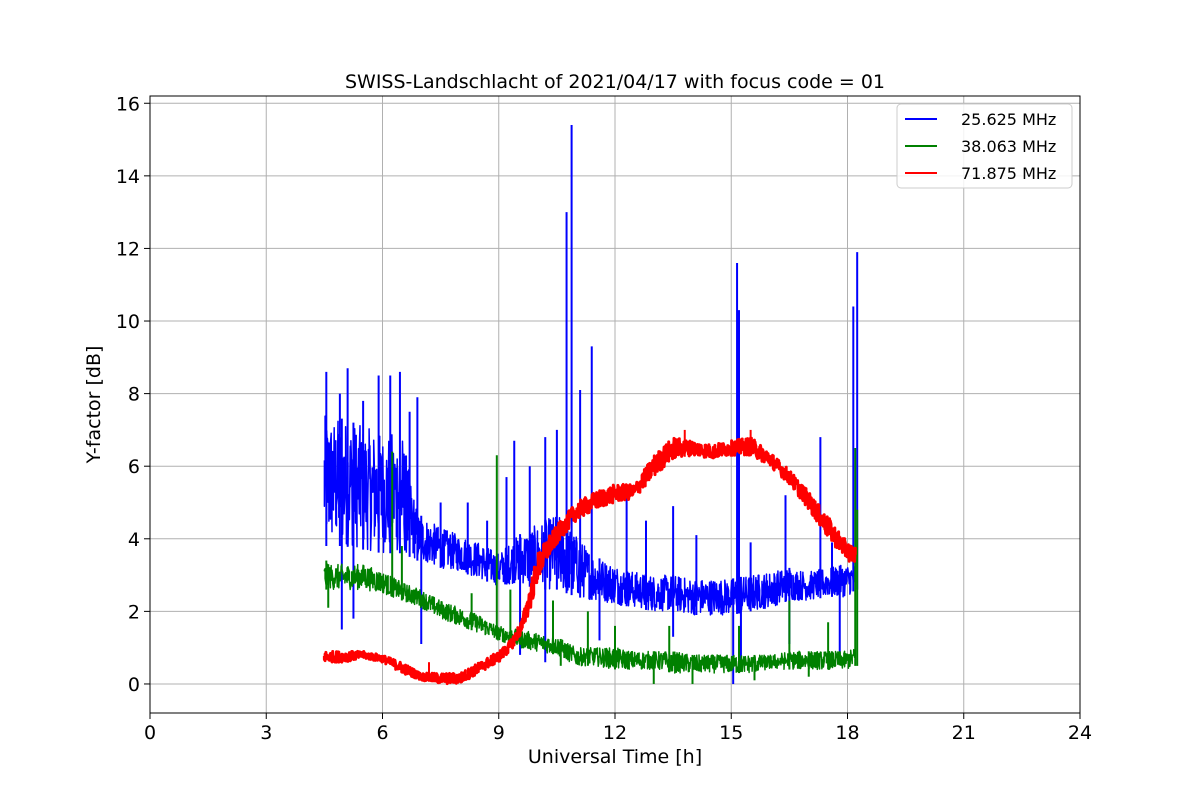 The height and width of the screenshot is (800, 1200). What do you see at coordinates (615, 757) in the screenshot?
I see `x-axis-label: Universal Time [h]` at bounding box center [615, 757].